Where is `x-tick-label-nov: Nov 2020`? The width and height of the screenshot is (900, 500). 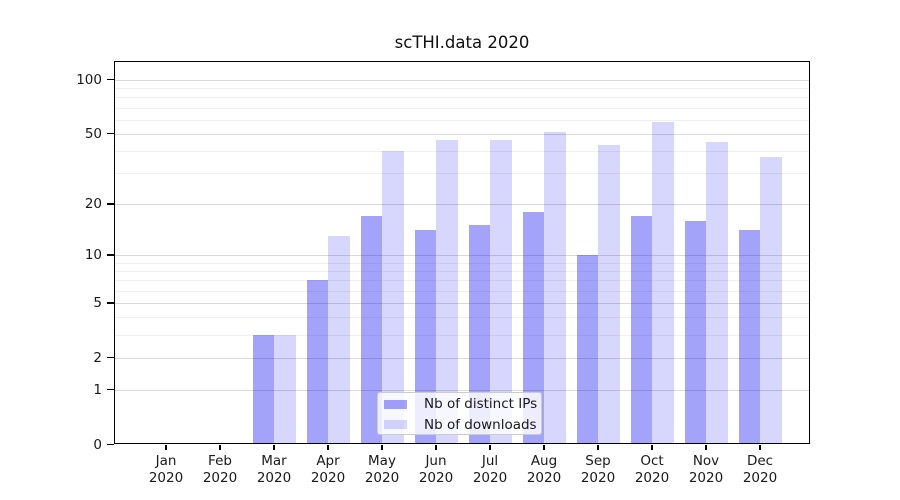 x-tick-label-nov: Nov 2020 is located at coordinates (706, 470).